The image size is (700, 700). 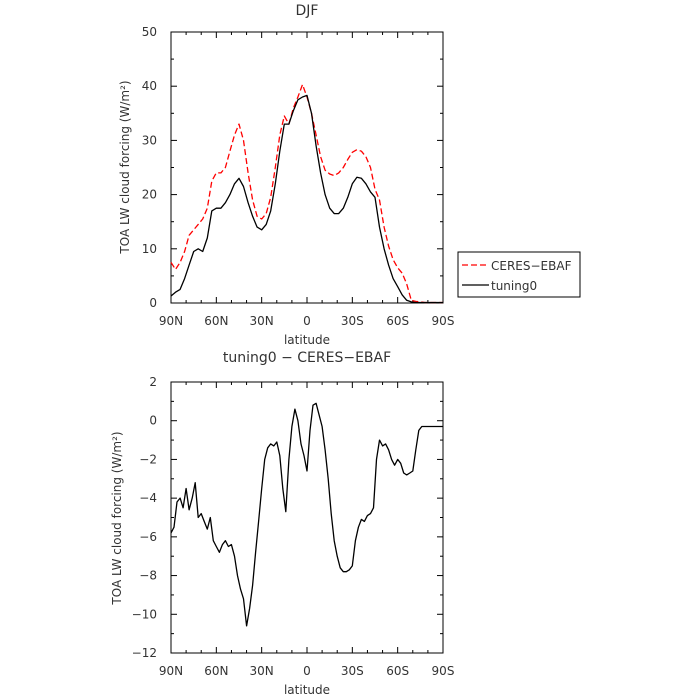 What do you see at coordinates (531, 266) in the screenshot?
I see `legend-label-ceres: CERES−EBAF` at bounding box center [531, 266].